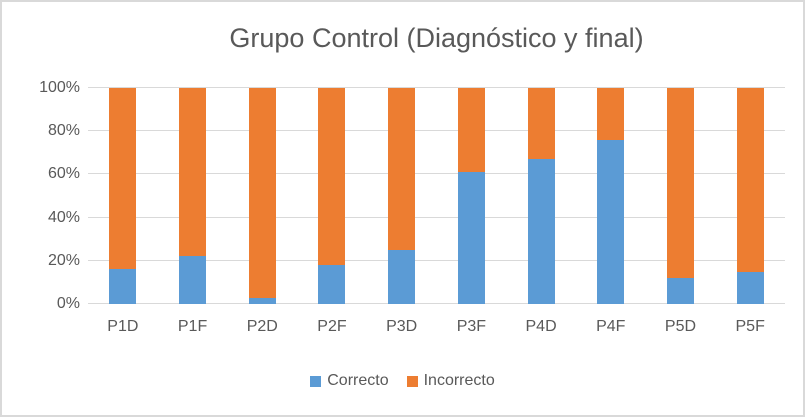 Image resolution: width=805 pixels, height=417 pixels. Describe the element at coordinates (436, 327) in the screenshot. I see `x-axis: P1D P1F P2D P2F P3D P3F P4D P4F P5D P5F` at that location.